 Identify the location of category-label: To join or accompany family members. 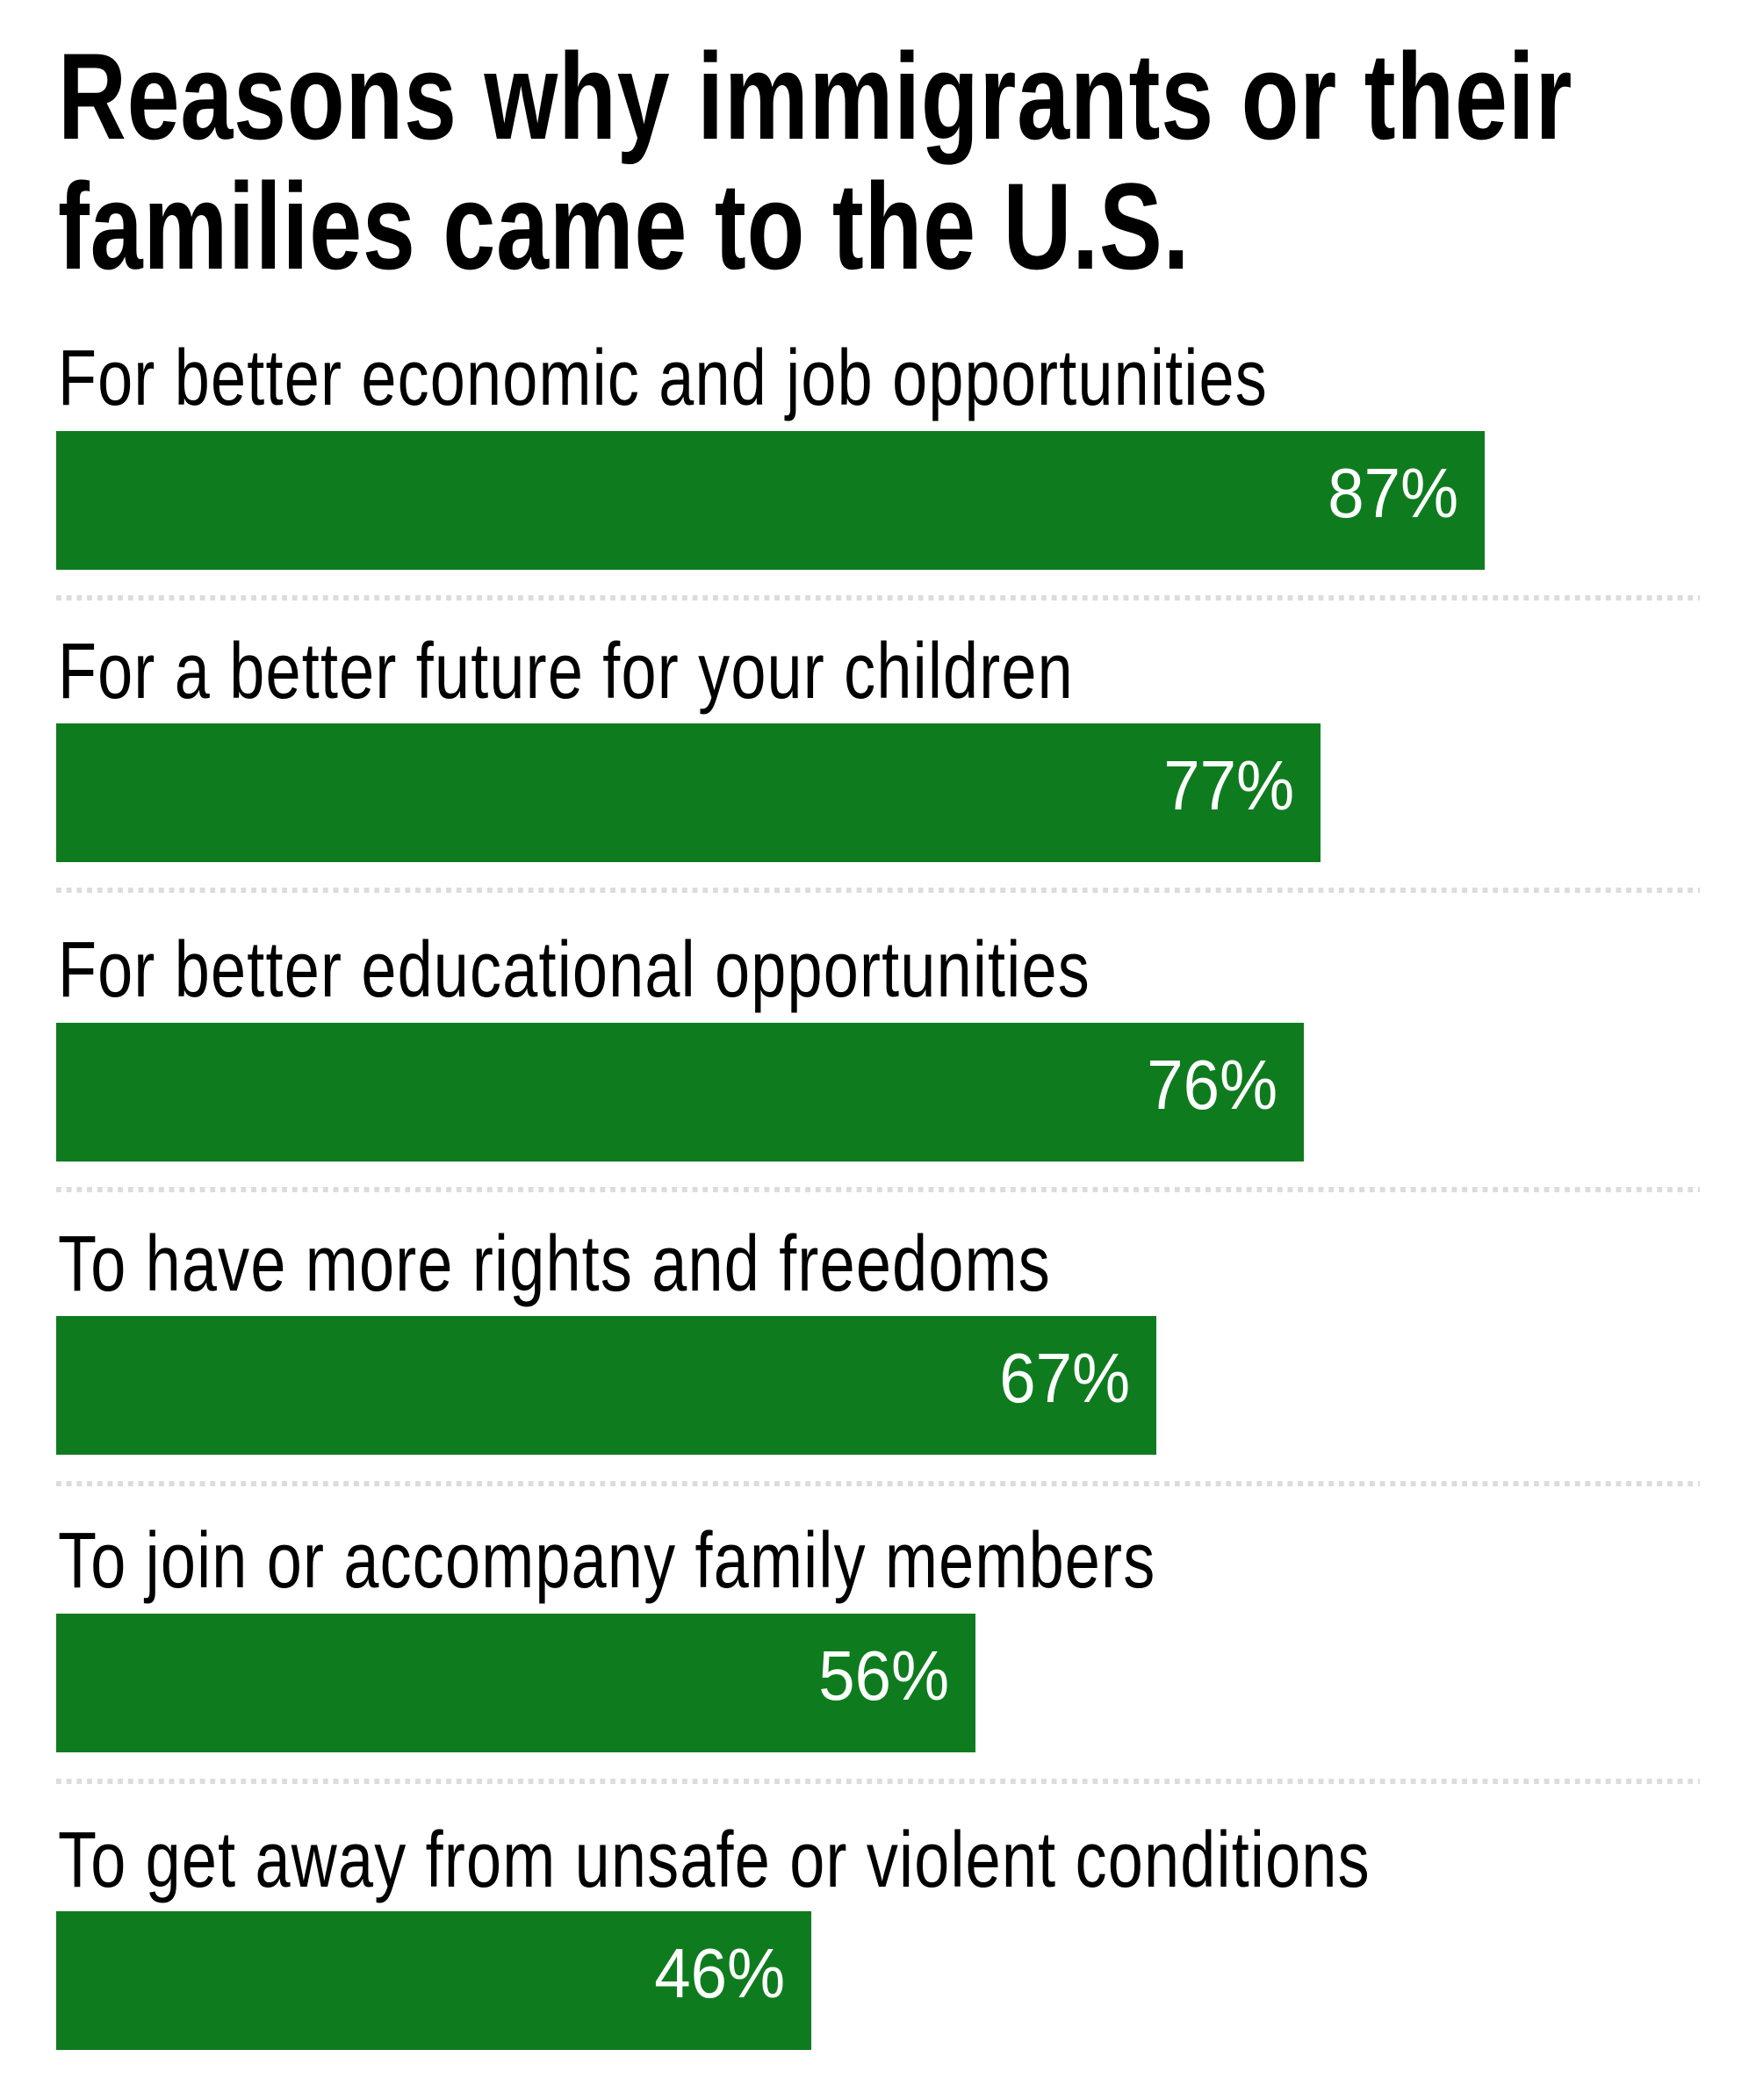
(607, 1561).